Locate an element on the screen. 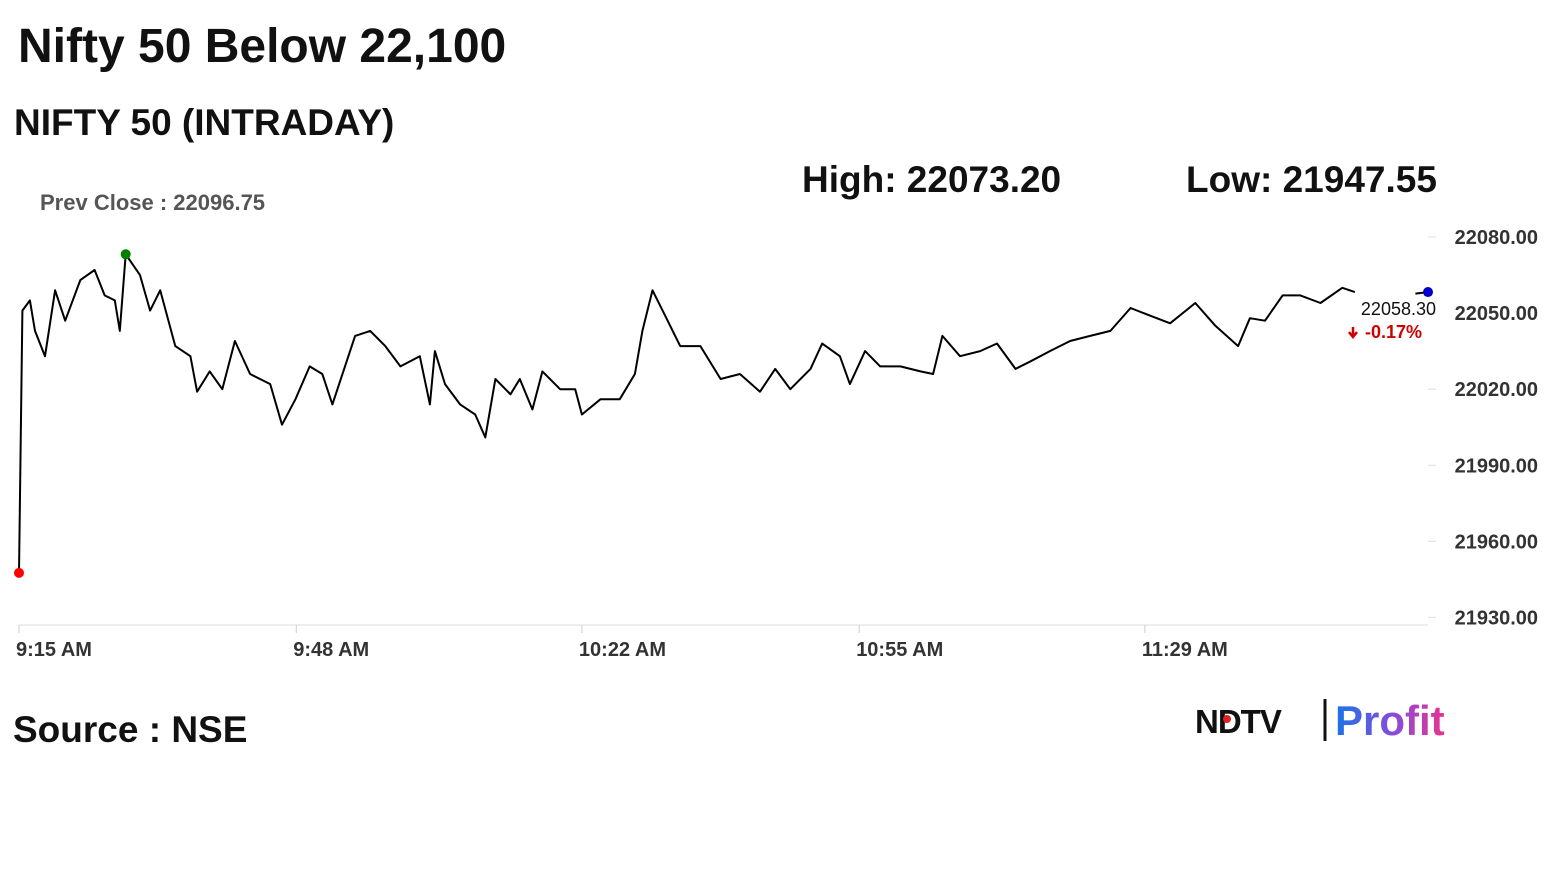 The height and width of the screenshot is (874, 1555). last-value-label: 22058.30 is located at coordinates (1398, 309).